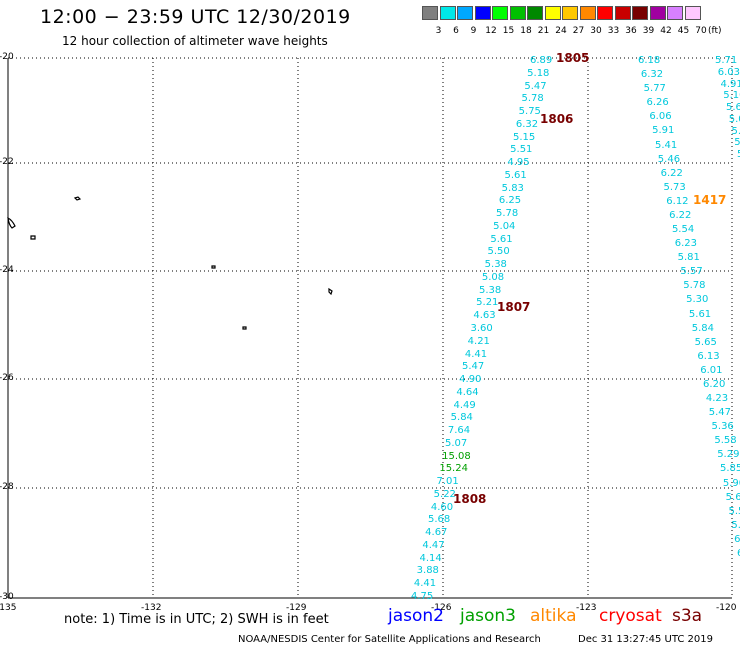 Image resolution: width=740 pixels, height=650 pixels. What do you see at coordinates (514, 307) in the screenshot?
I see `pass-time-label: 1807` at bounding box center [514, 307].